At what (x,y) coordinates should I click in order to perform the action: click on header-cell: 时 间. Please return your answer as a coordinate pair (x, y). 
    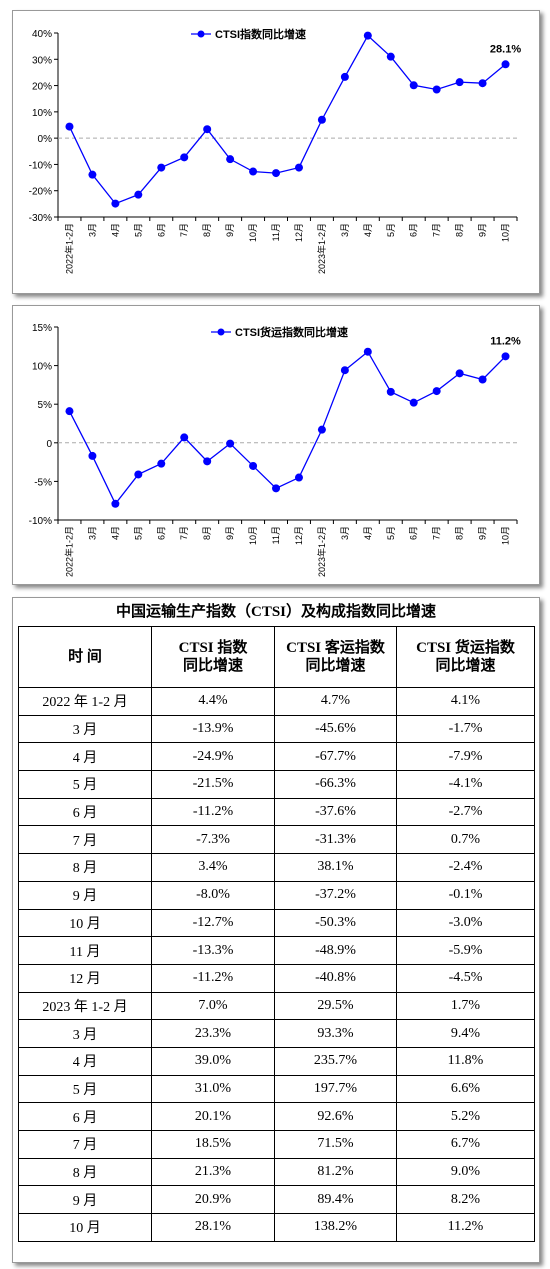
    Looking at the image, I should click on (85, 657).